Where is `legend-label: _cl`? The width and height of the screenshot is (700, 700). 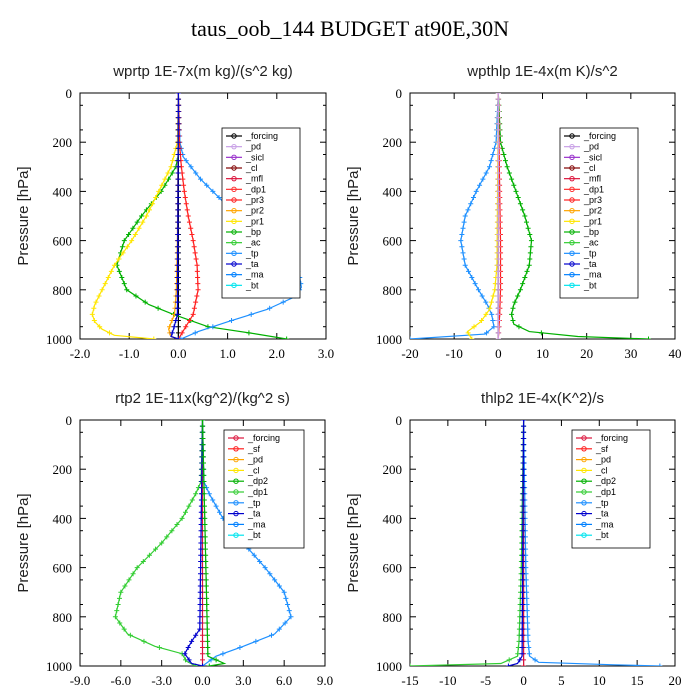 legend-label: _cl is located at coordinates (601, 470).